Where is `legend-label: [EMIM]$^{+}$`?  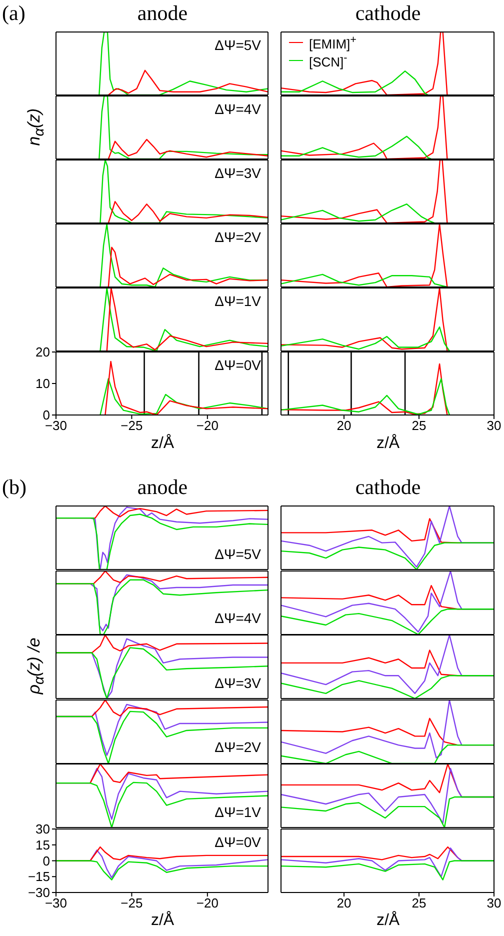
legend-label: [EMIM]$^{+}$ is located at coordinates (332, 42).